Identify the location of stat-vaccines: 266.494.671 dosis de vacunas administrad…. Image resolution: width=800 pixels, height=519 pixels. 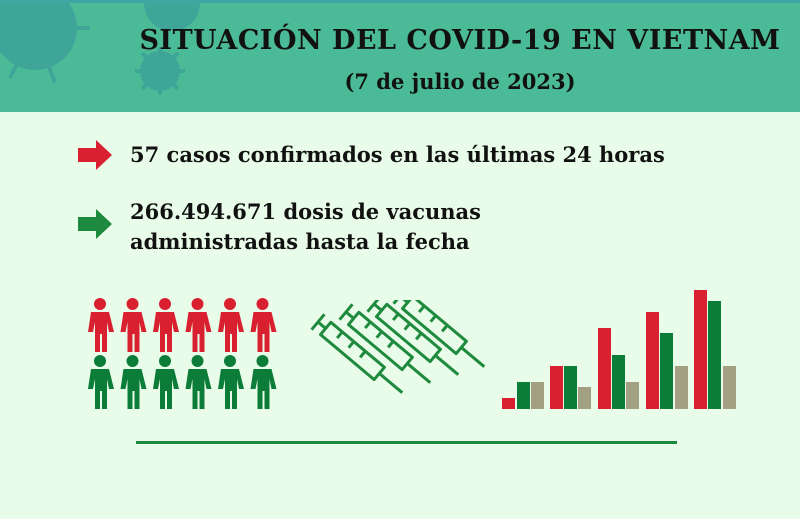
(364, 227).